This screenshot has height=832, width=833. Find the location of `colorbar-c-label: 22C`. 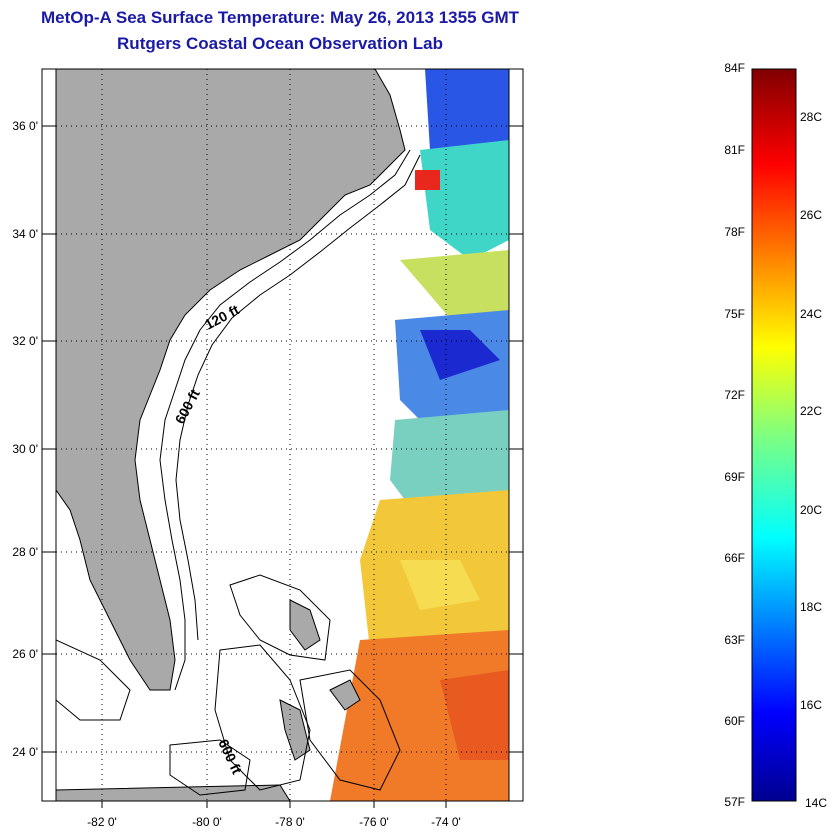

colorbar-c-label: 22C is located at coordinates (811, 411).